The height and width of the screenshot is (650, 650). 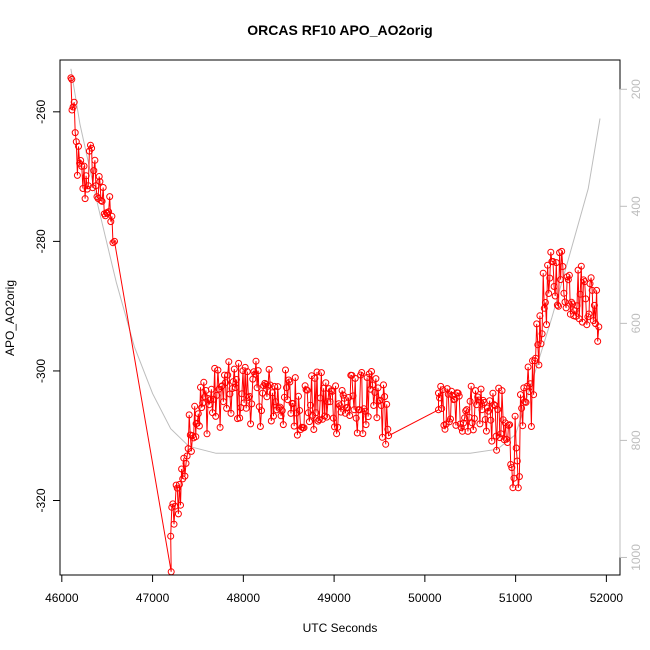 What do you see at coordinates (41, 500) in the screenshot?
I see `y-tick-label: -320` at bounding box center [41, 500].